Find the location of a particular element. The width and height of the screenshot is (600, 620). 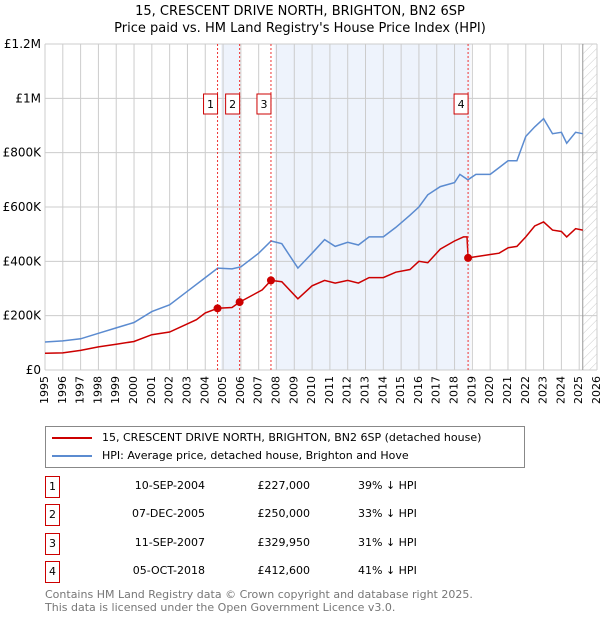

sale-number: 1 is located at coordinates (52, 487).